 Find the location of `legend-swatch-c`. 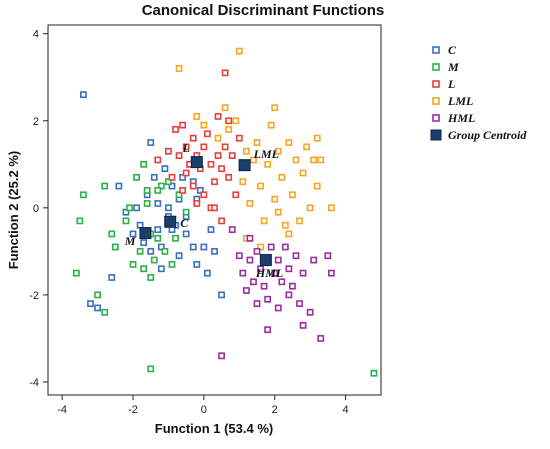

legend-swatch-c is located at coordinates (436, 50).